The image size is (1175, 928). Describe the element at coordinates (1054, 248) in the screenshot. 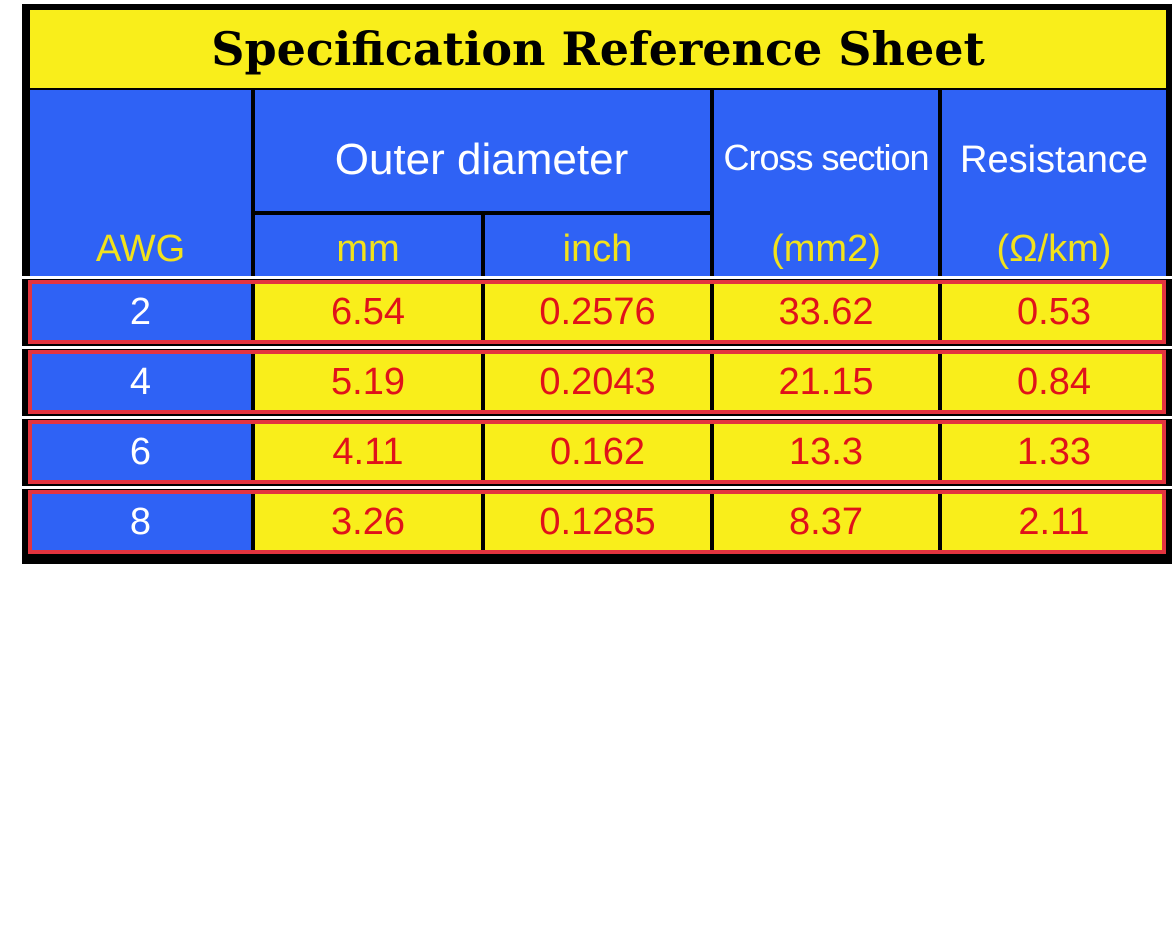

I see `unit-cell: (Ω/km)` at that location.